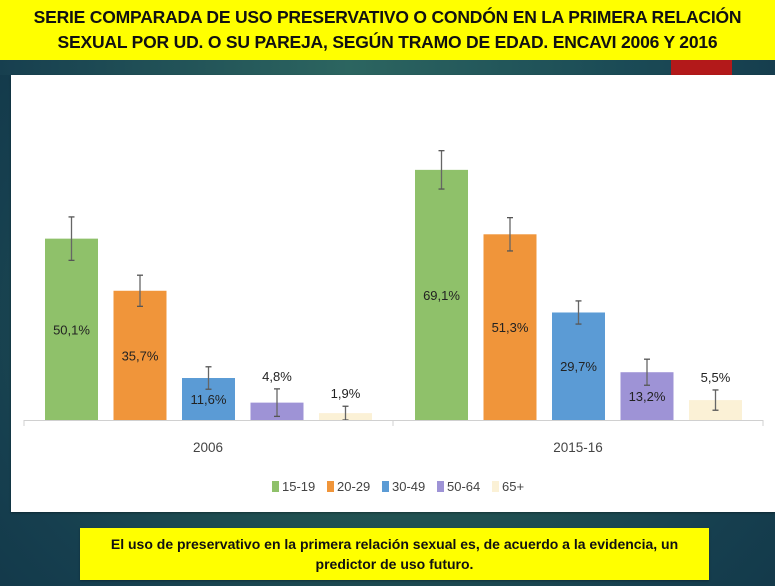 The image size is (775, 586). What do you see at coordinates (208, 447) in the screenshot?
I see `x-tick-label: 2006` at bounding box center [208, 447].